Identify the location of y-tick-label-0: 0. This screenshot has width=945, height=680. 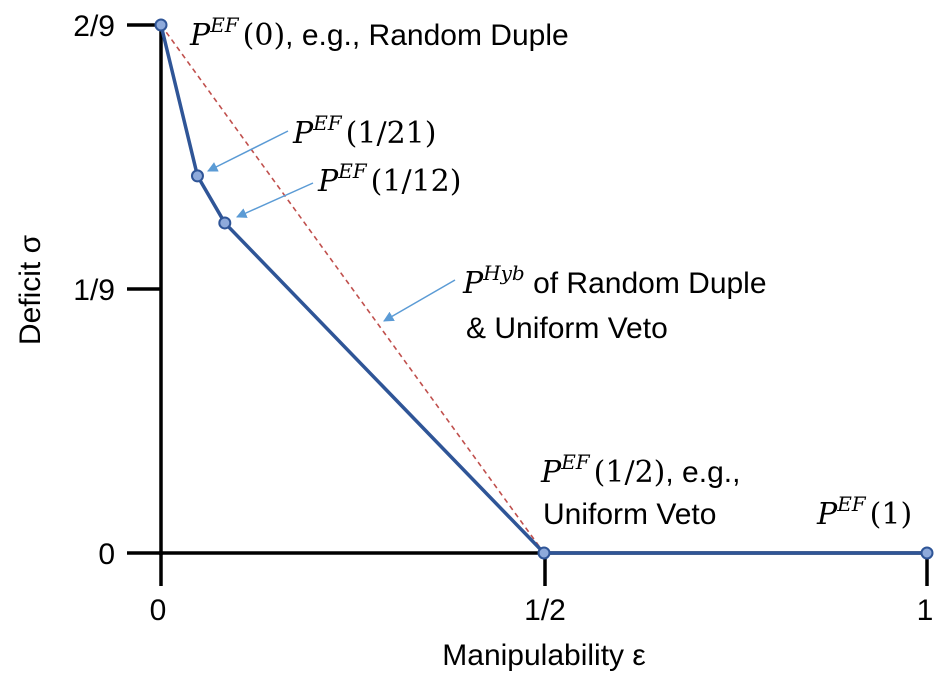
(106, 554).